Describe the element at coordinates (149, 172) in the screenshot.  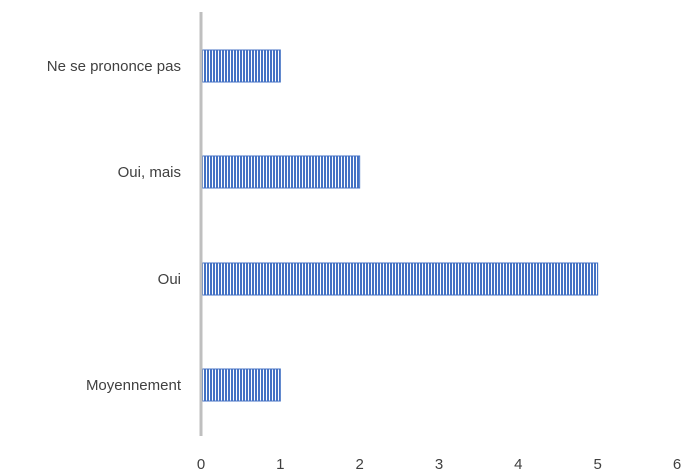
I see `category-label-1: Oui, mais` at that location.